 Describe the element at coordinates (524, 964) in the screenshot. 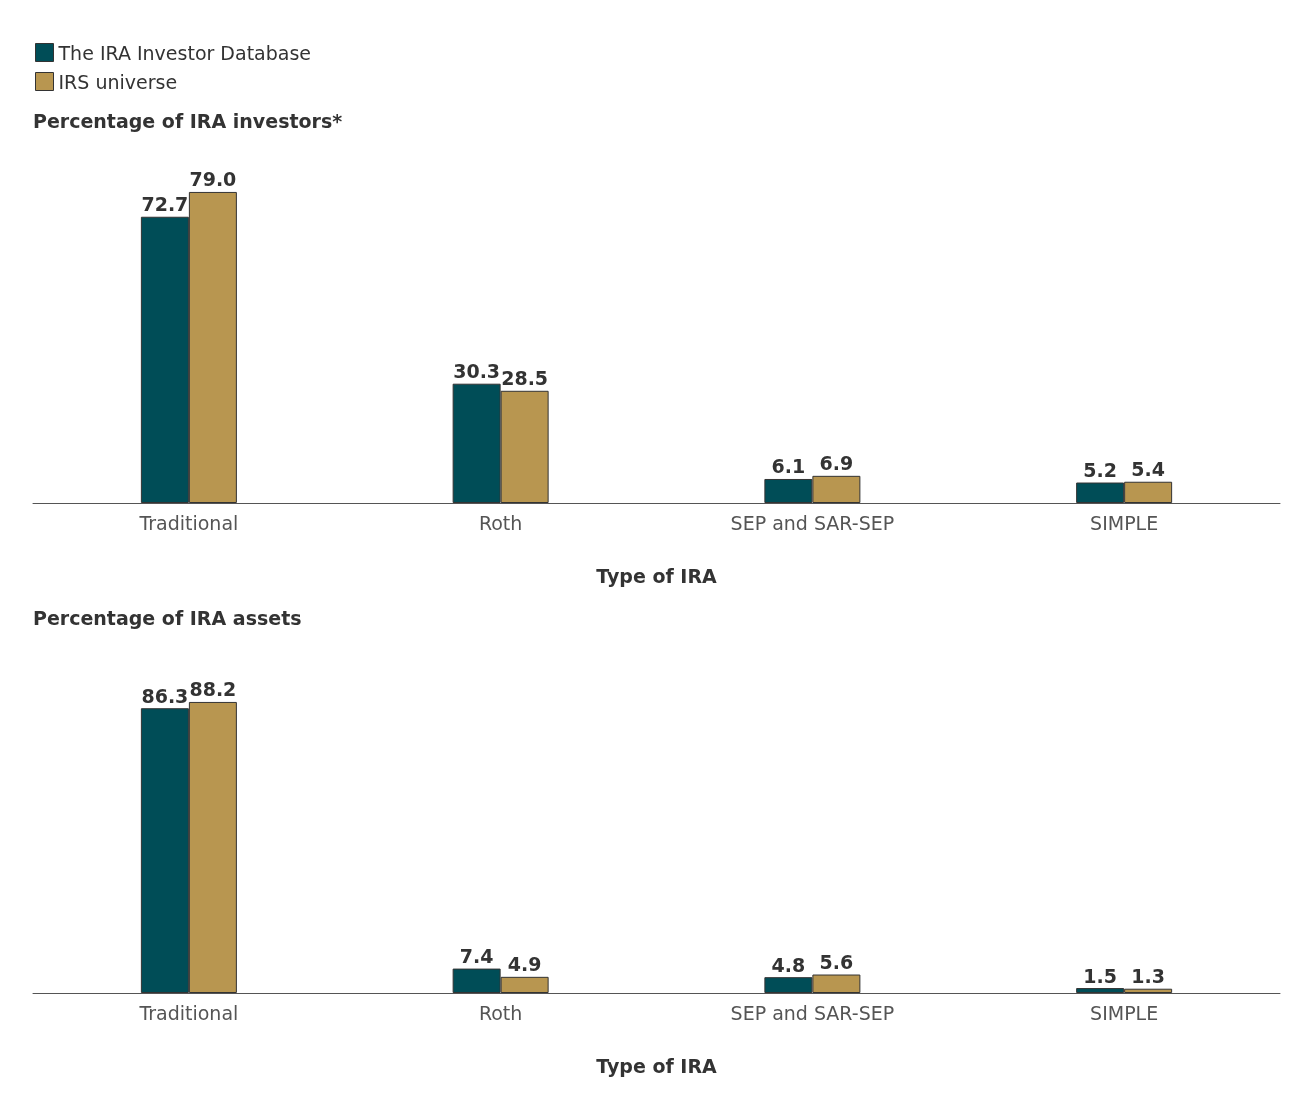

I see `data-label: 4.9` at that location.